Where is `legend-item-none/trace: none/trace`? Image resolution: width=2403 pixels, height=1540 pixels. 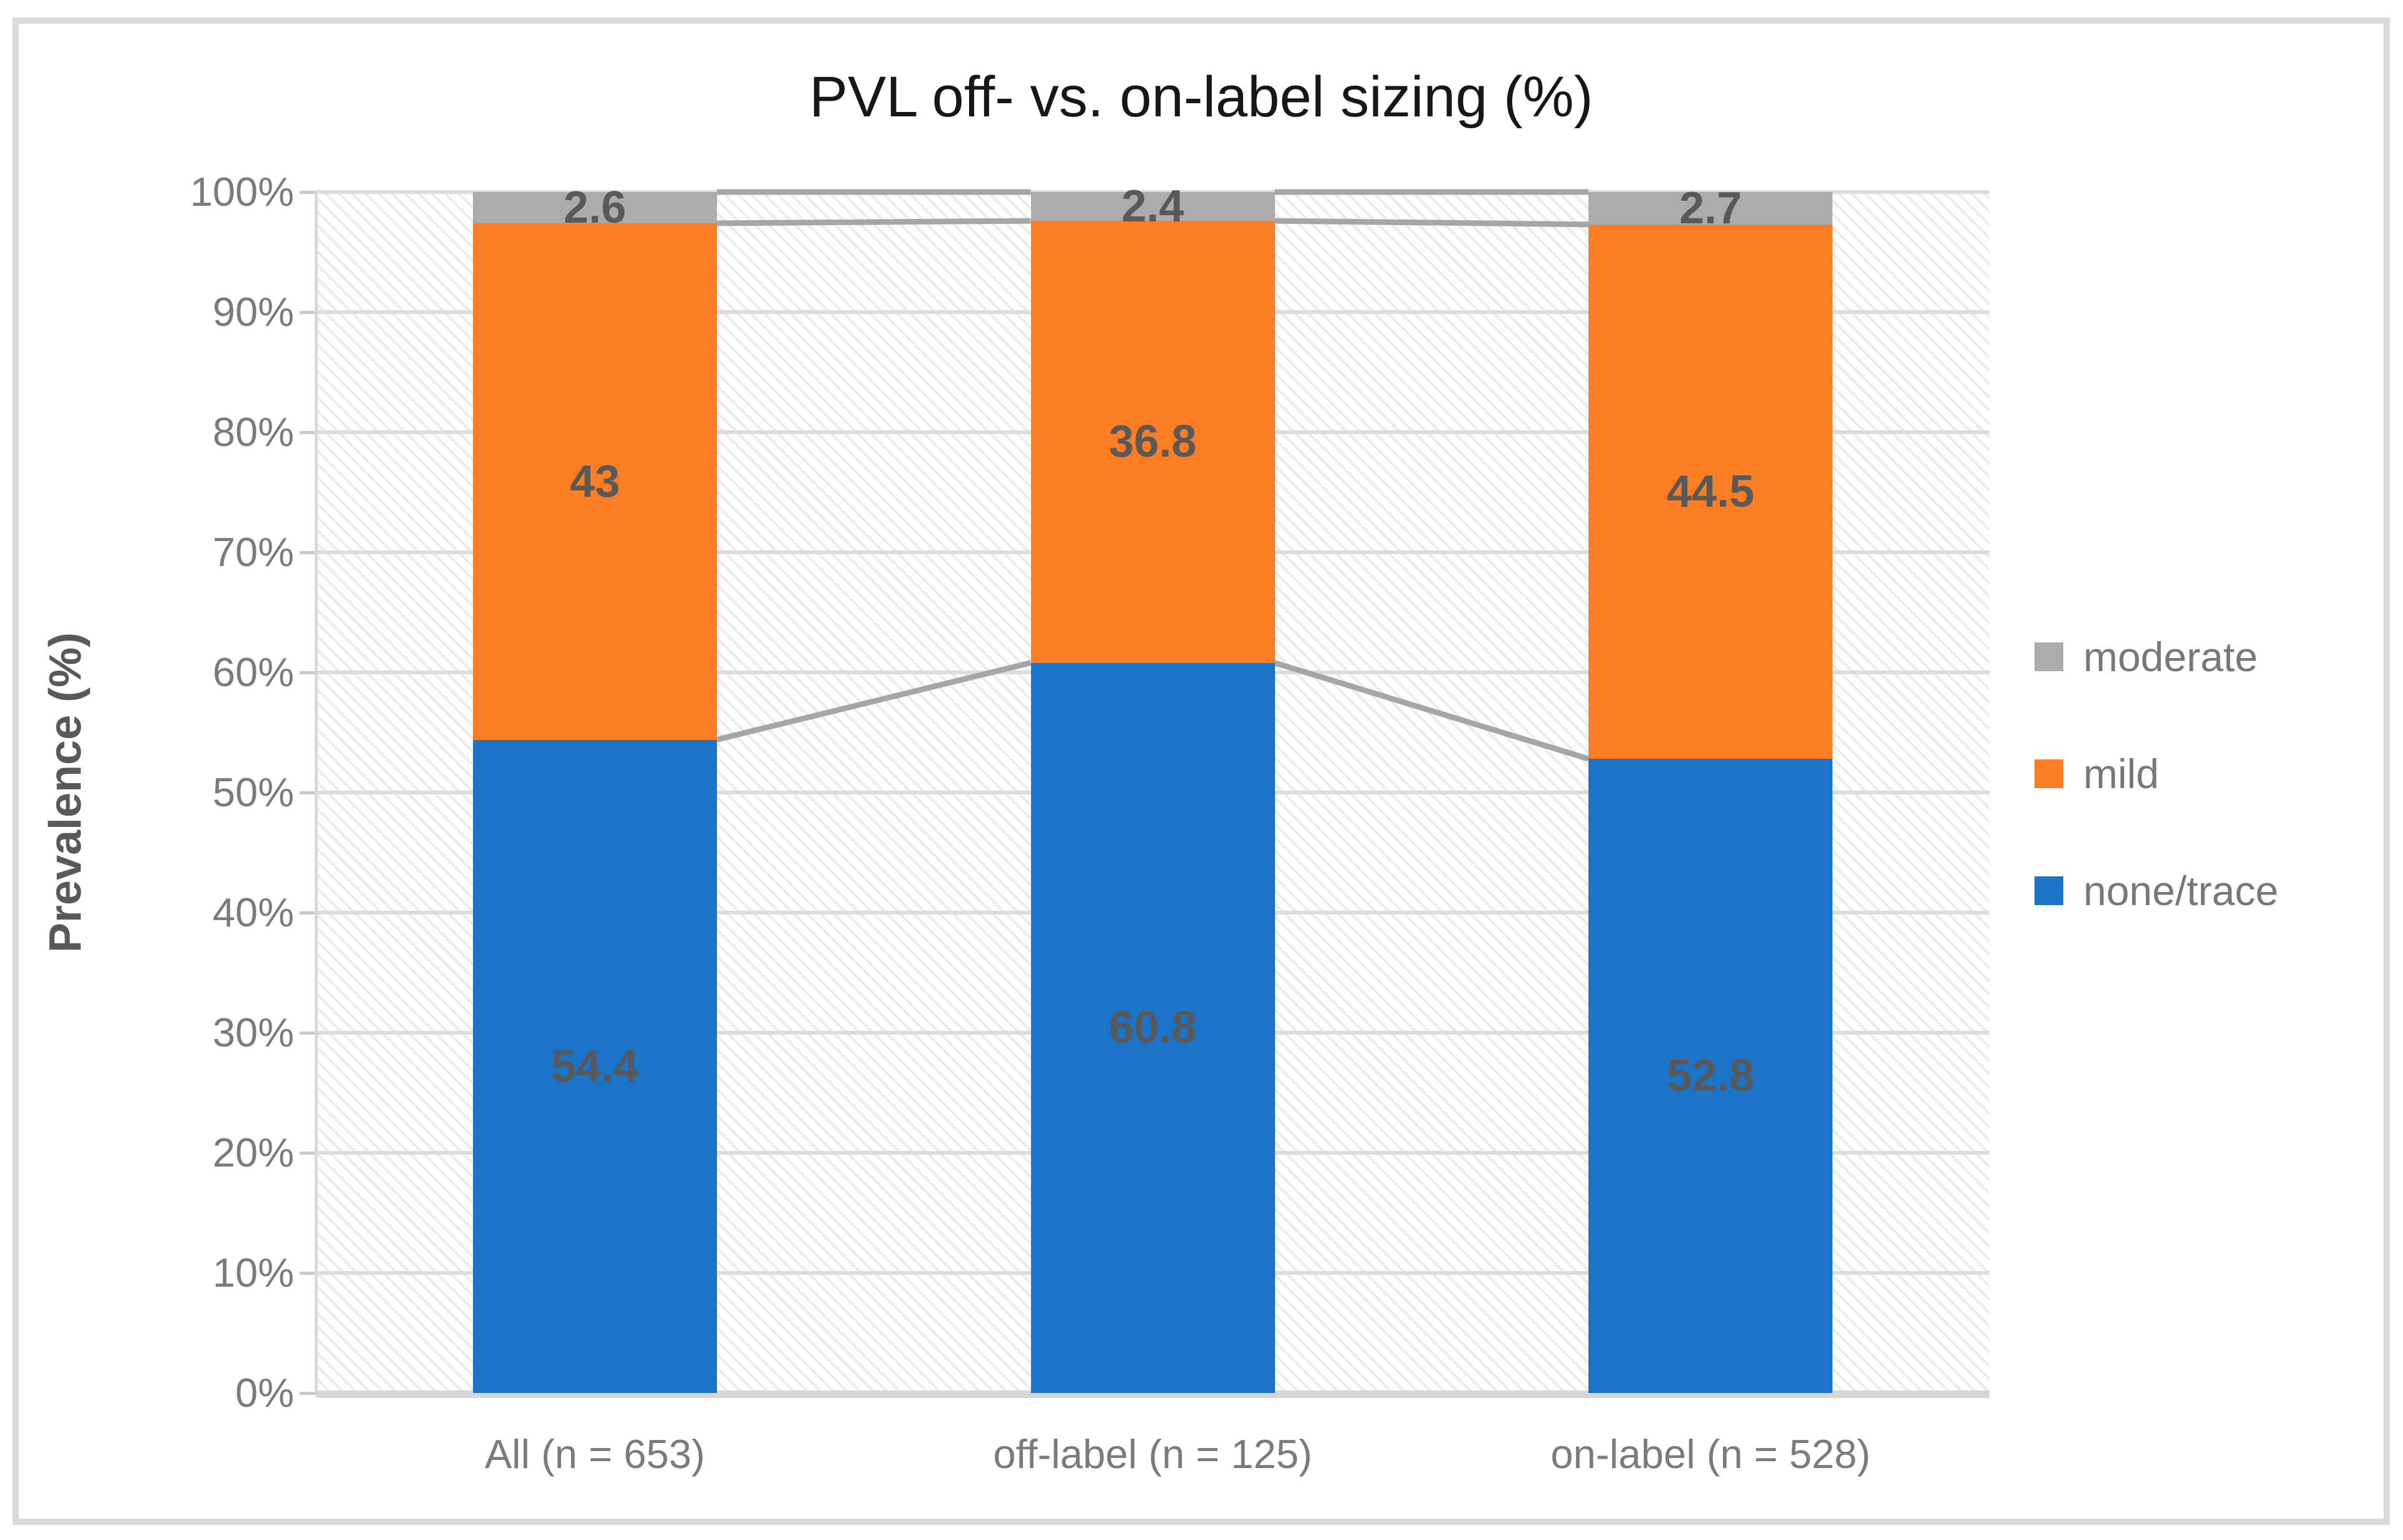
legend-item-none/trace: none/trace is located at coordinates (2210, 891).